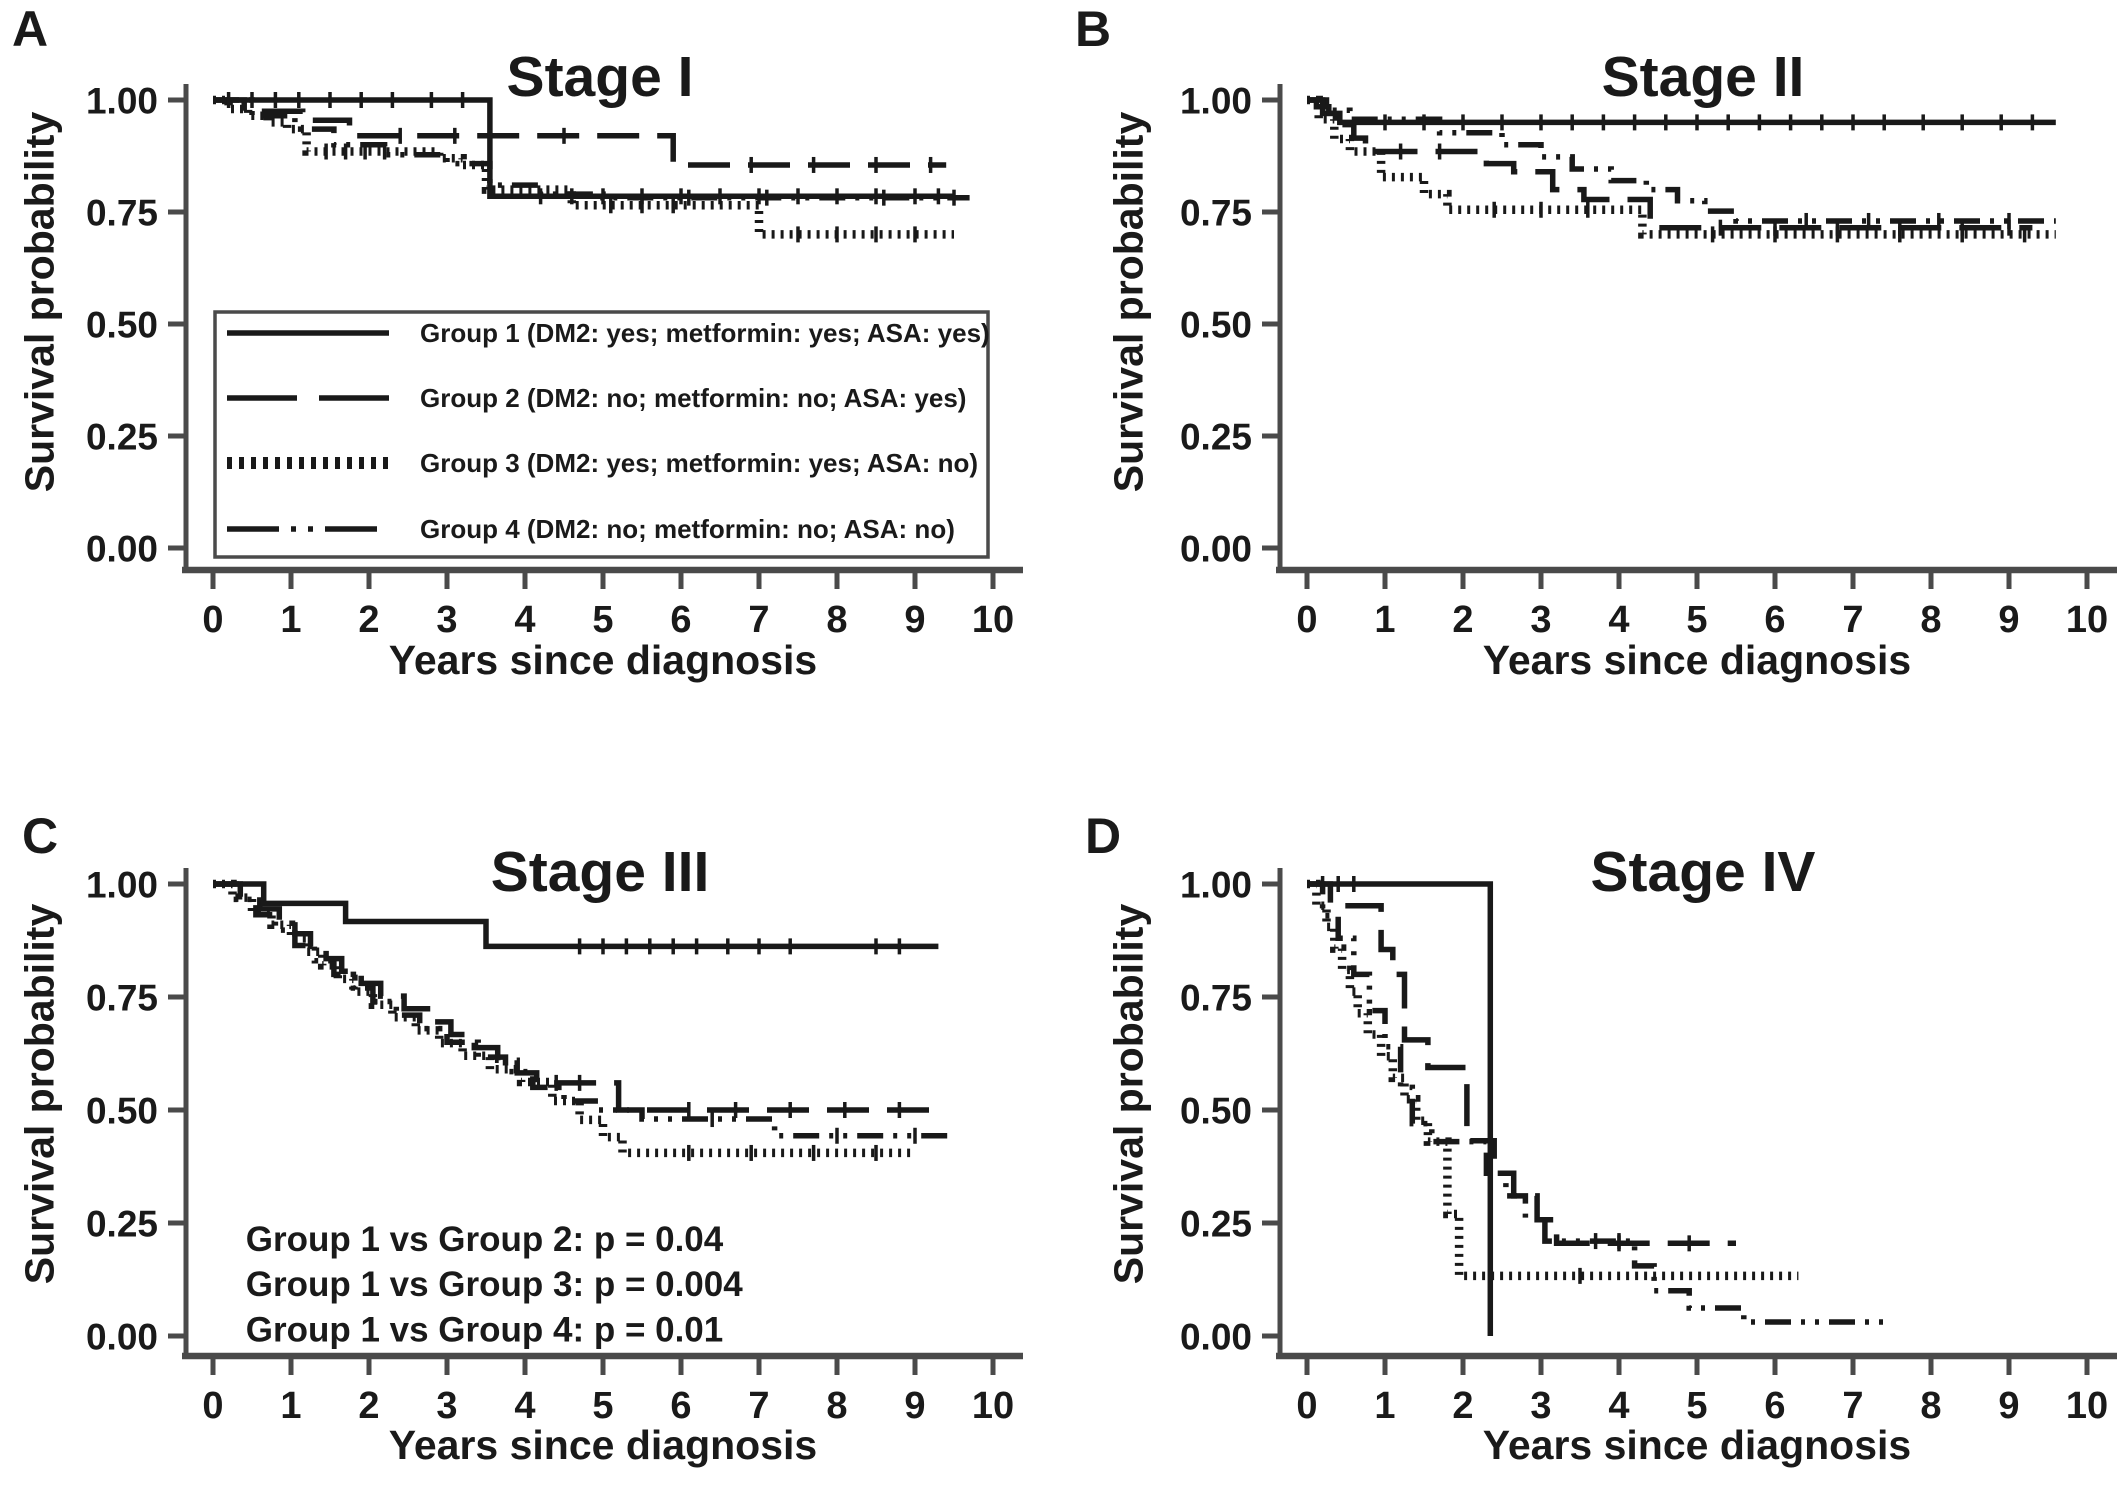 Image resolution: width=2126 pixels, height=1491 pixels. I want to click on panel-letter-d: D, so click(1103, 836).